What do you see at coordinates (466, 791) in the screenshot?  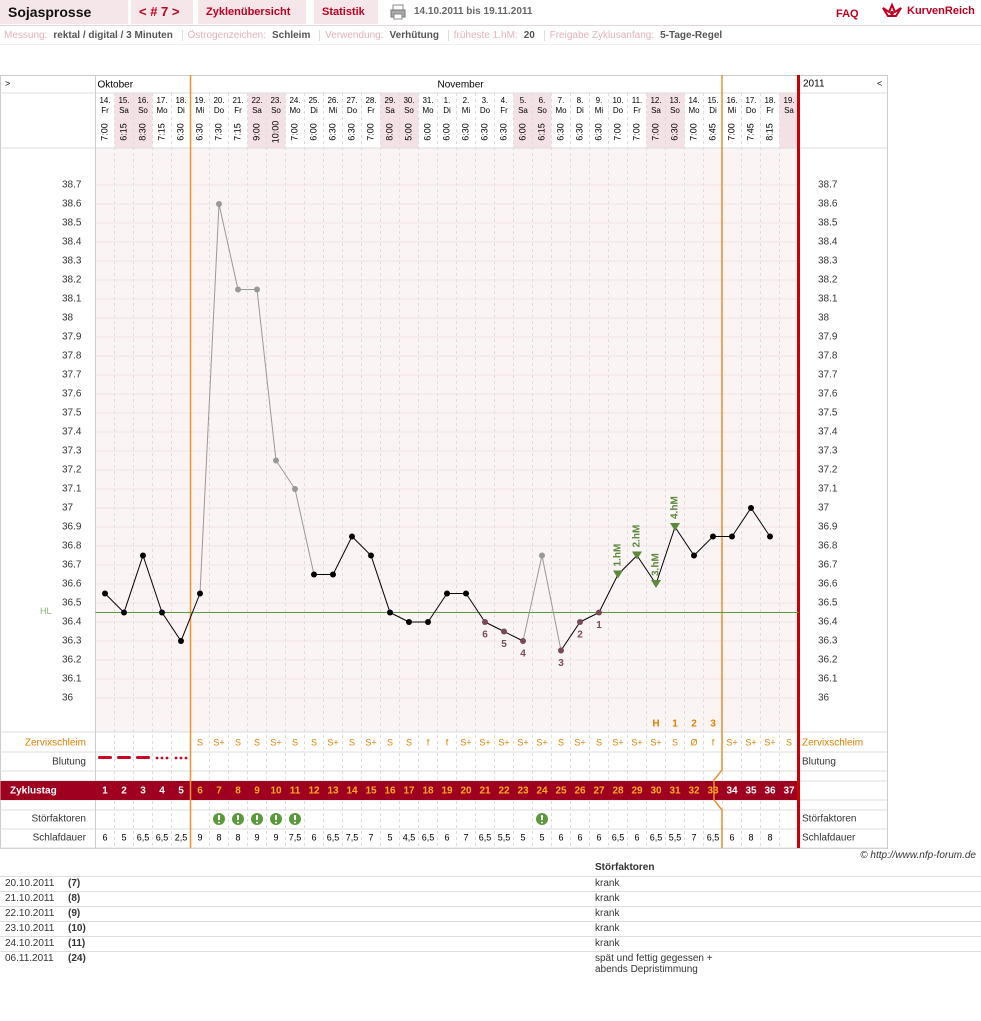 I see `cycle-day: 20` at bounding box center [466, 791].